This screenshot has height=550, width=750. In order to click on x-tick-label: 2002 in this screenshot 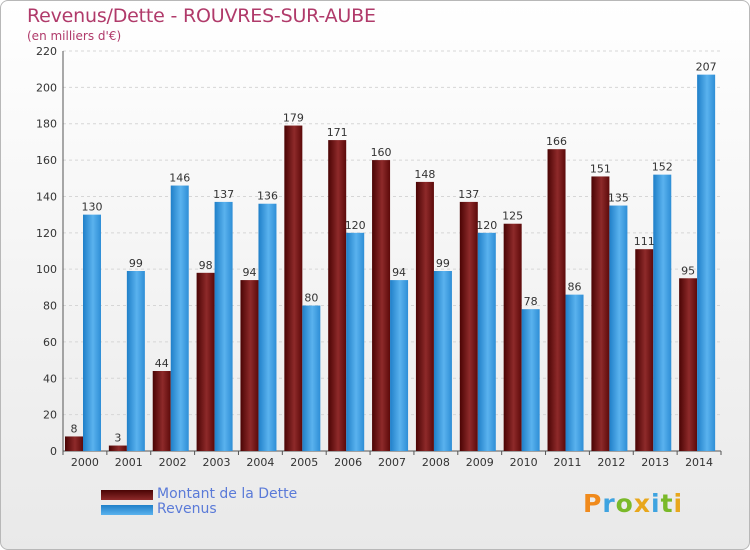, I will do `click(173, 462)`.